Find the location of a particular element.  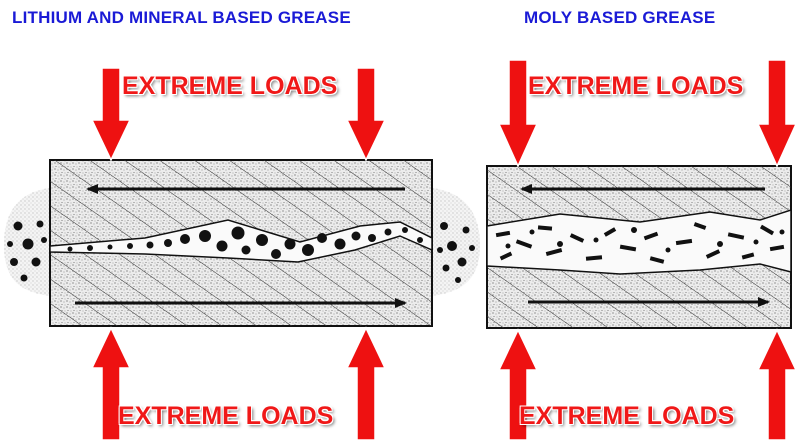

extreme-loads-label-right-top: EXTREME LOADS is located at coordinates (636, 86).